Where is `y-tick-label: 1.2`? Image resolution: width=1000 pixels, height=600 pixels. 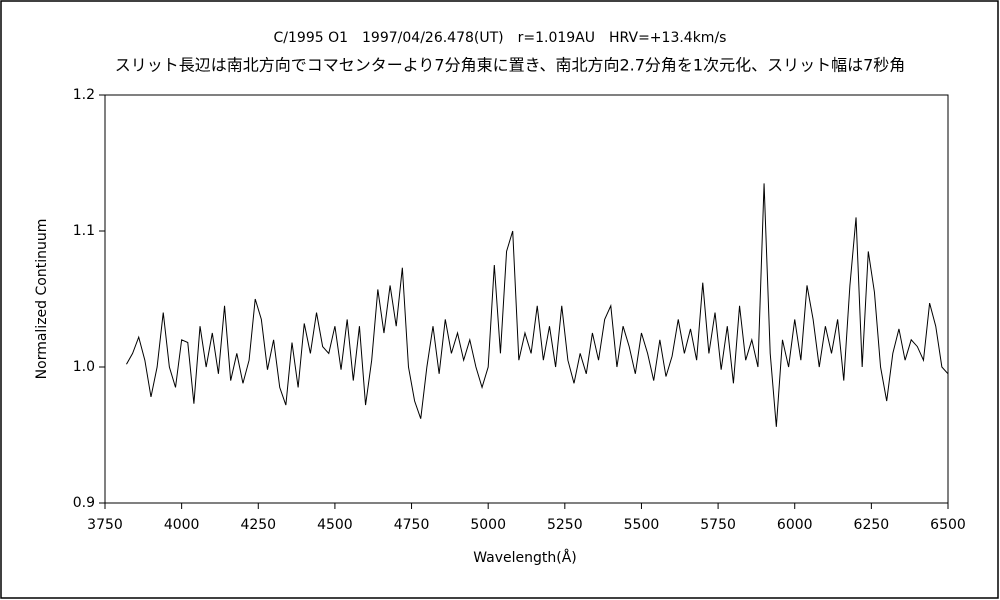 y-tick-label: 1.2 is located at coordinates (84, 95).